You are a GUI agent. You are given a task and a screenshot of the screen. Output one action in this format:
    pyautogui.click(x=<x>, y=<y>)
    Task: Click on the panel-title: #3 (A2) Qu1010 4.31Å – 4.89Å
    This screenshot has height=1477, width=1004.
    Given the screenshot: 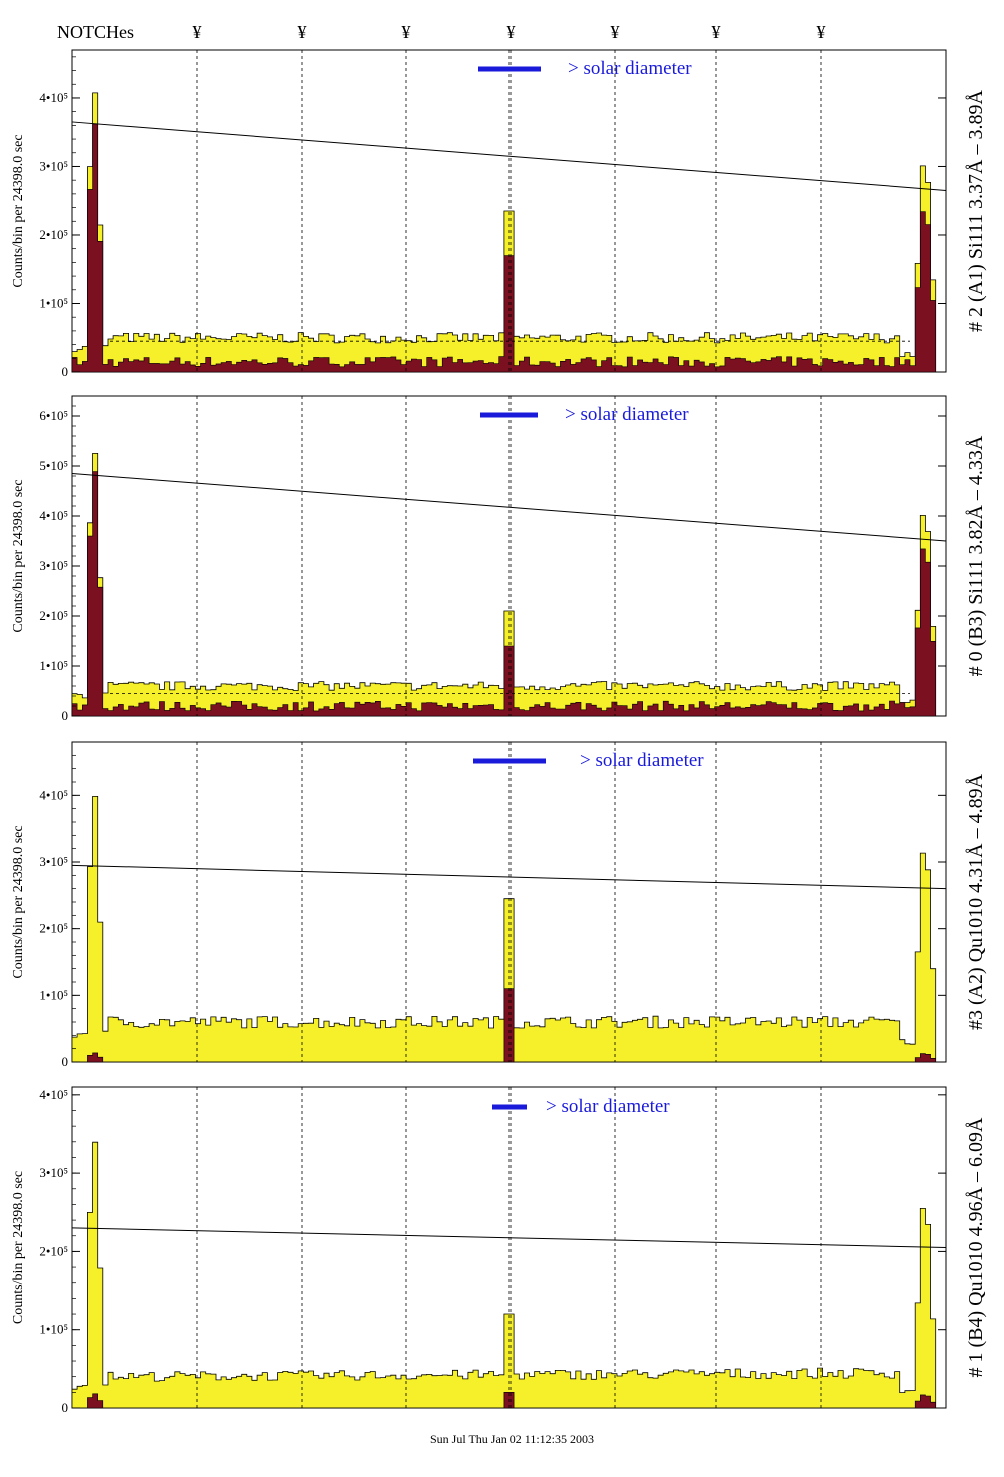 What is the action you would take?
    pyautogui.click(x=976, y=901)
    